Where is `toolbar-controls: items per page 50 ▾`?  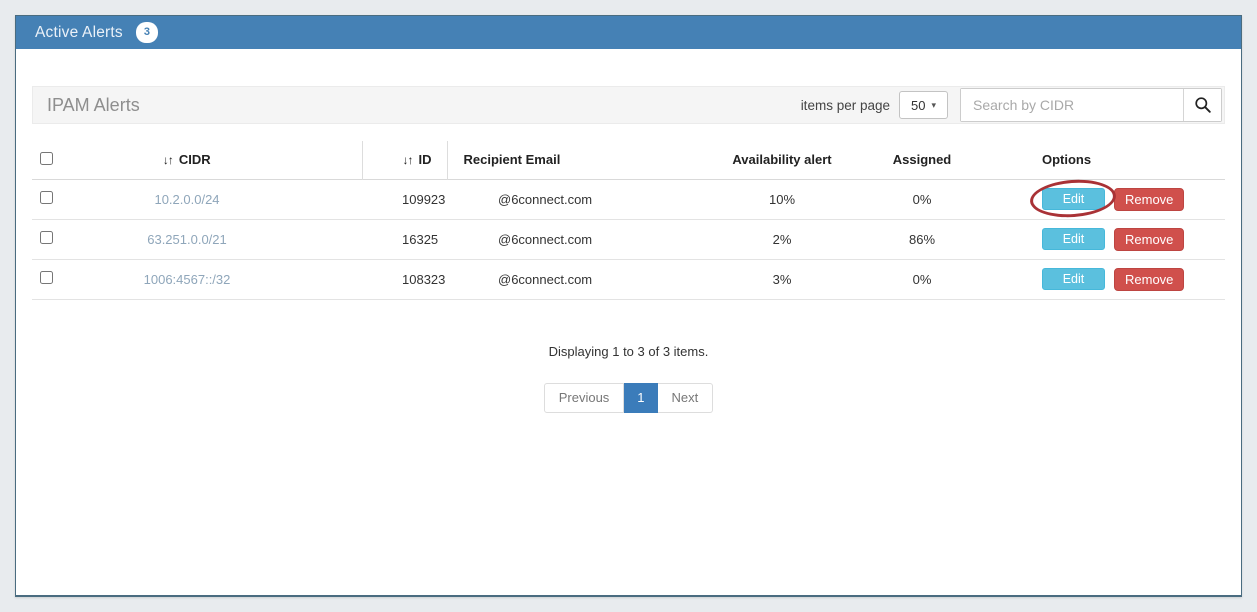 toolbar-controls: items per page 50 ▾ is located at coordinates (1011, 105).